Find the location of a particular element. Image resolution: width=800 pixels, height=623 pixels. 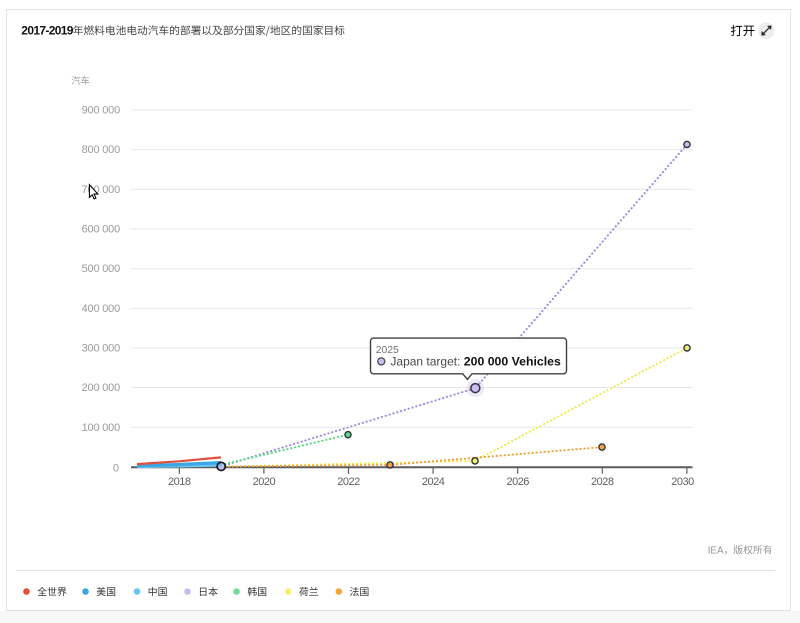

svg-text: 700 000 is located at coordinates (101, 190).